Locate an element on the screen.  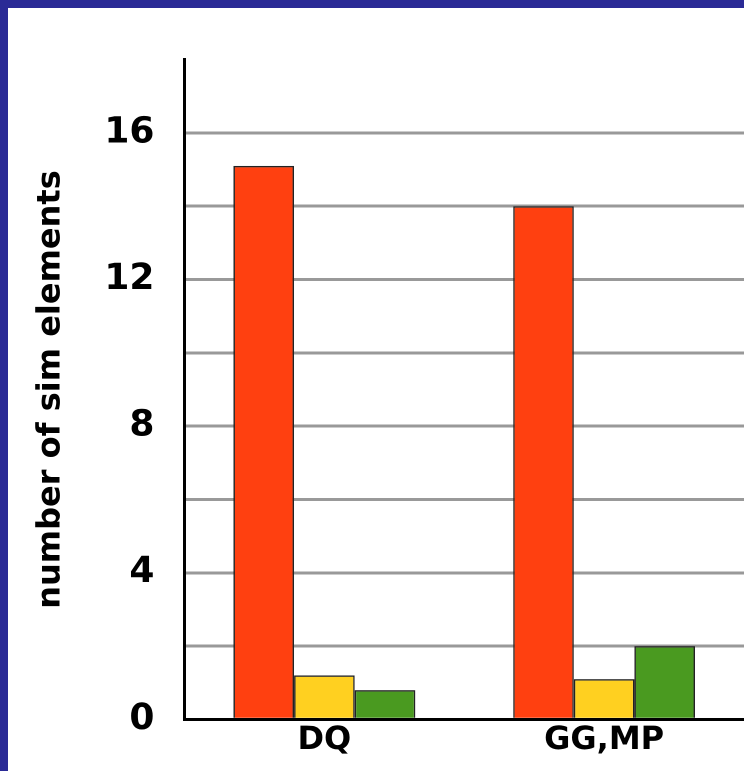
y-axis-title: number of sim elements is located at coordinates (49, 389).